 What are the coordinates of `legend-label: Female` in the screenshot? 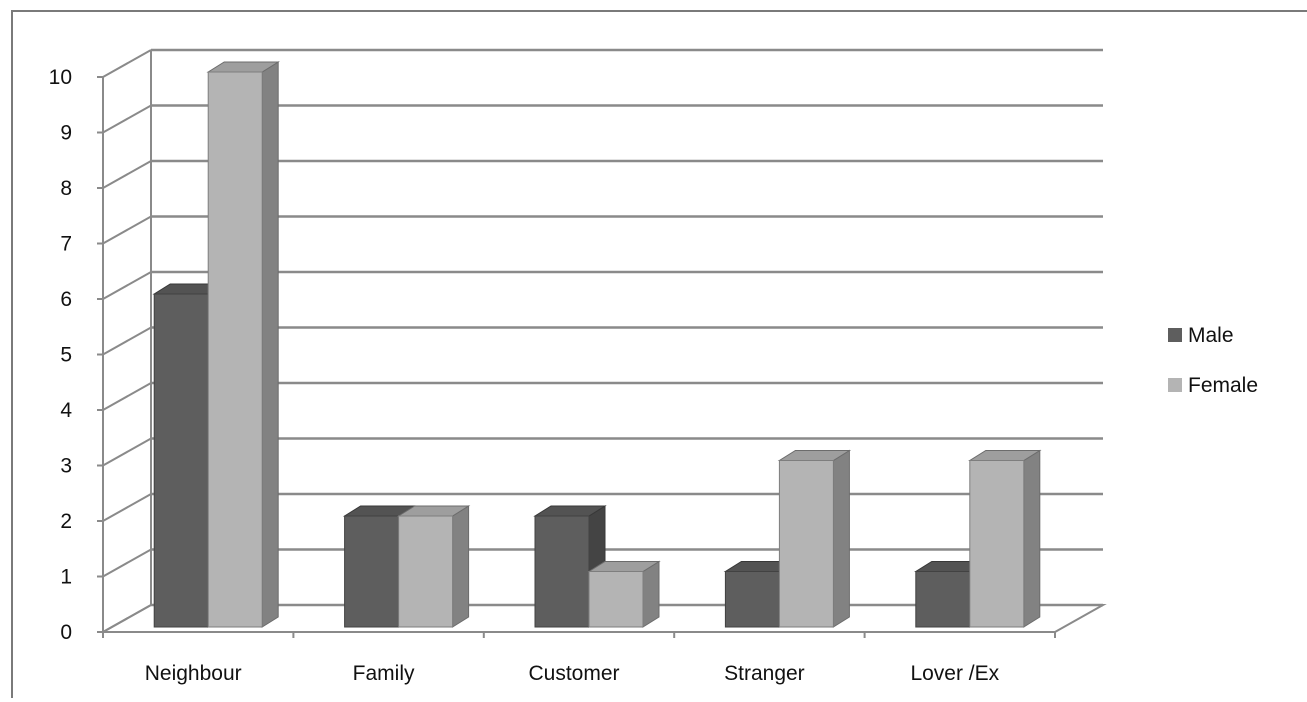 It's located at (1223, 385).